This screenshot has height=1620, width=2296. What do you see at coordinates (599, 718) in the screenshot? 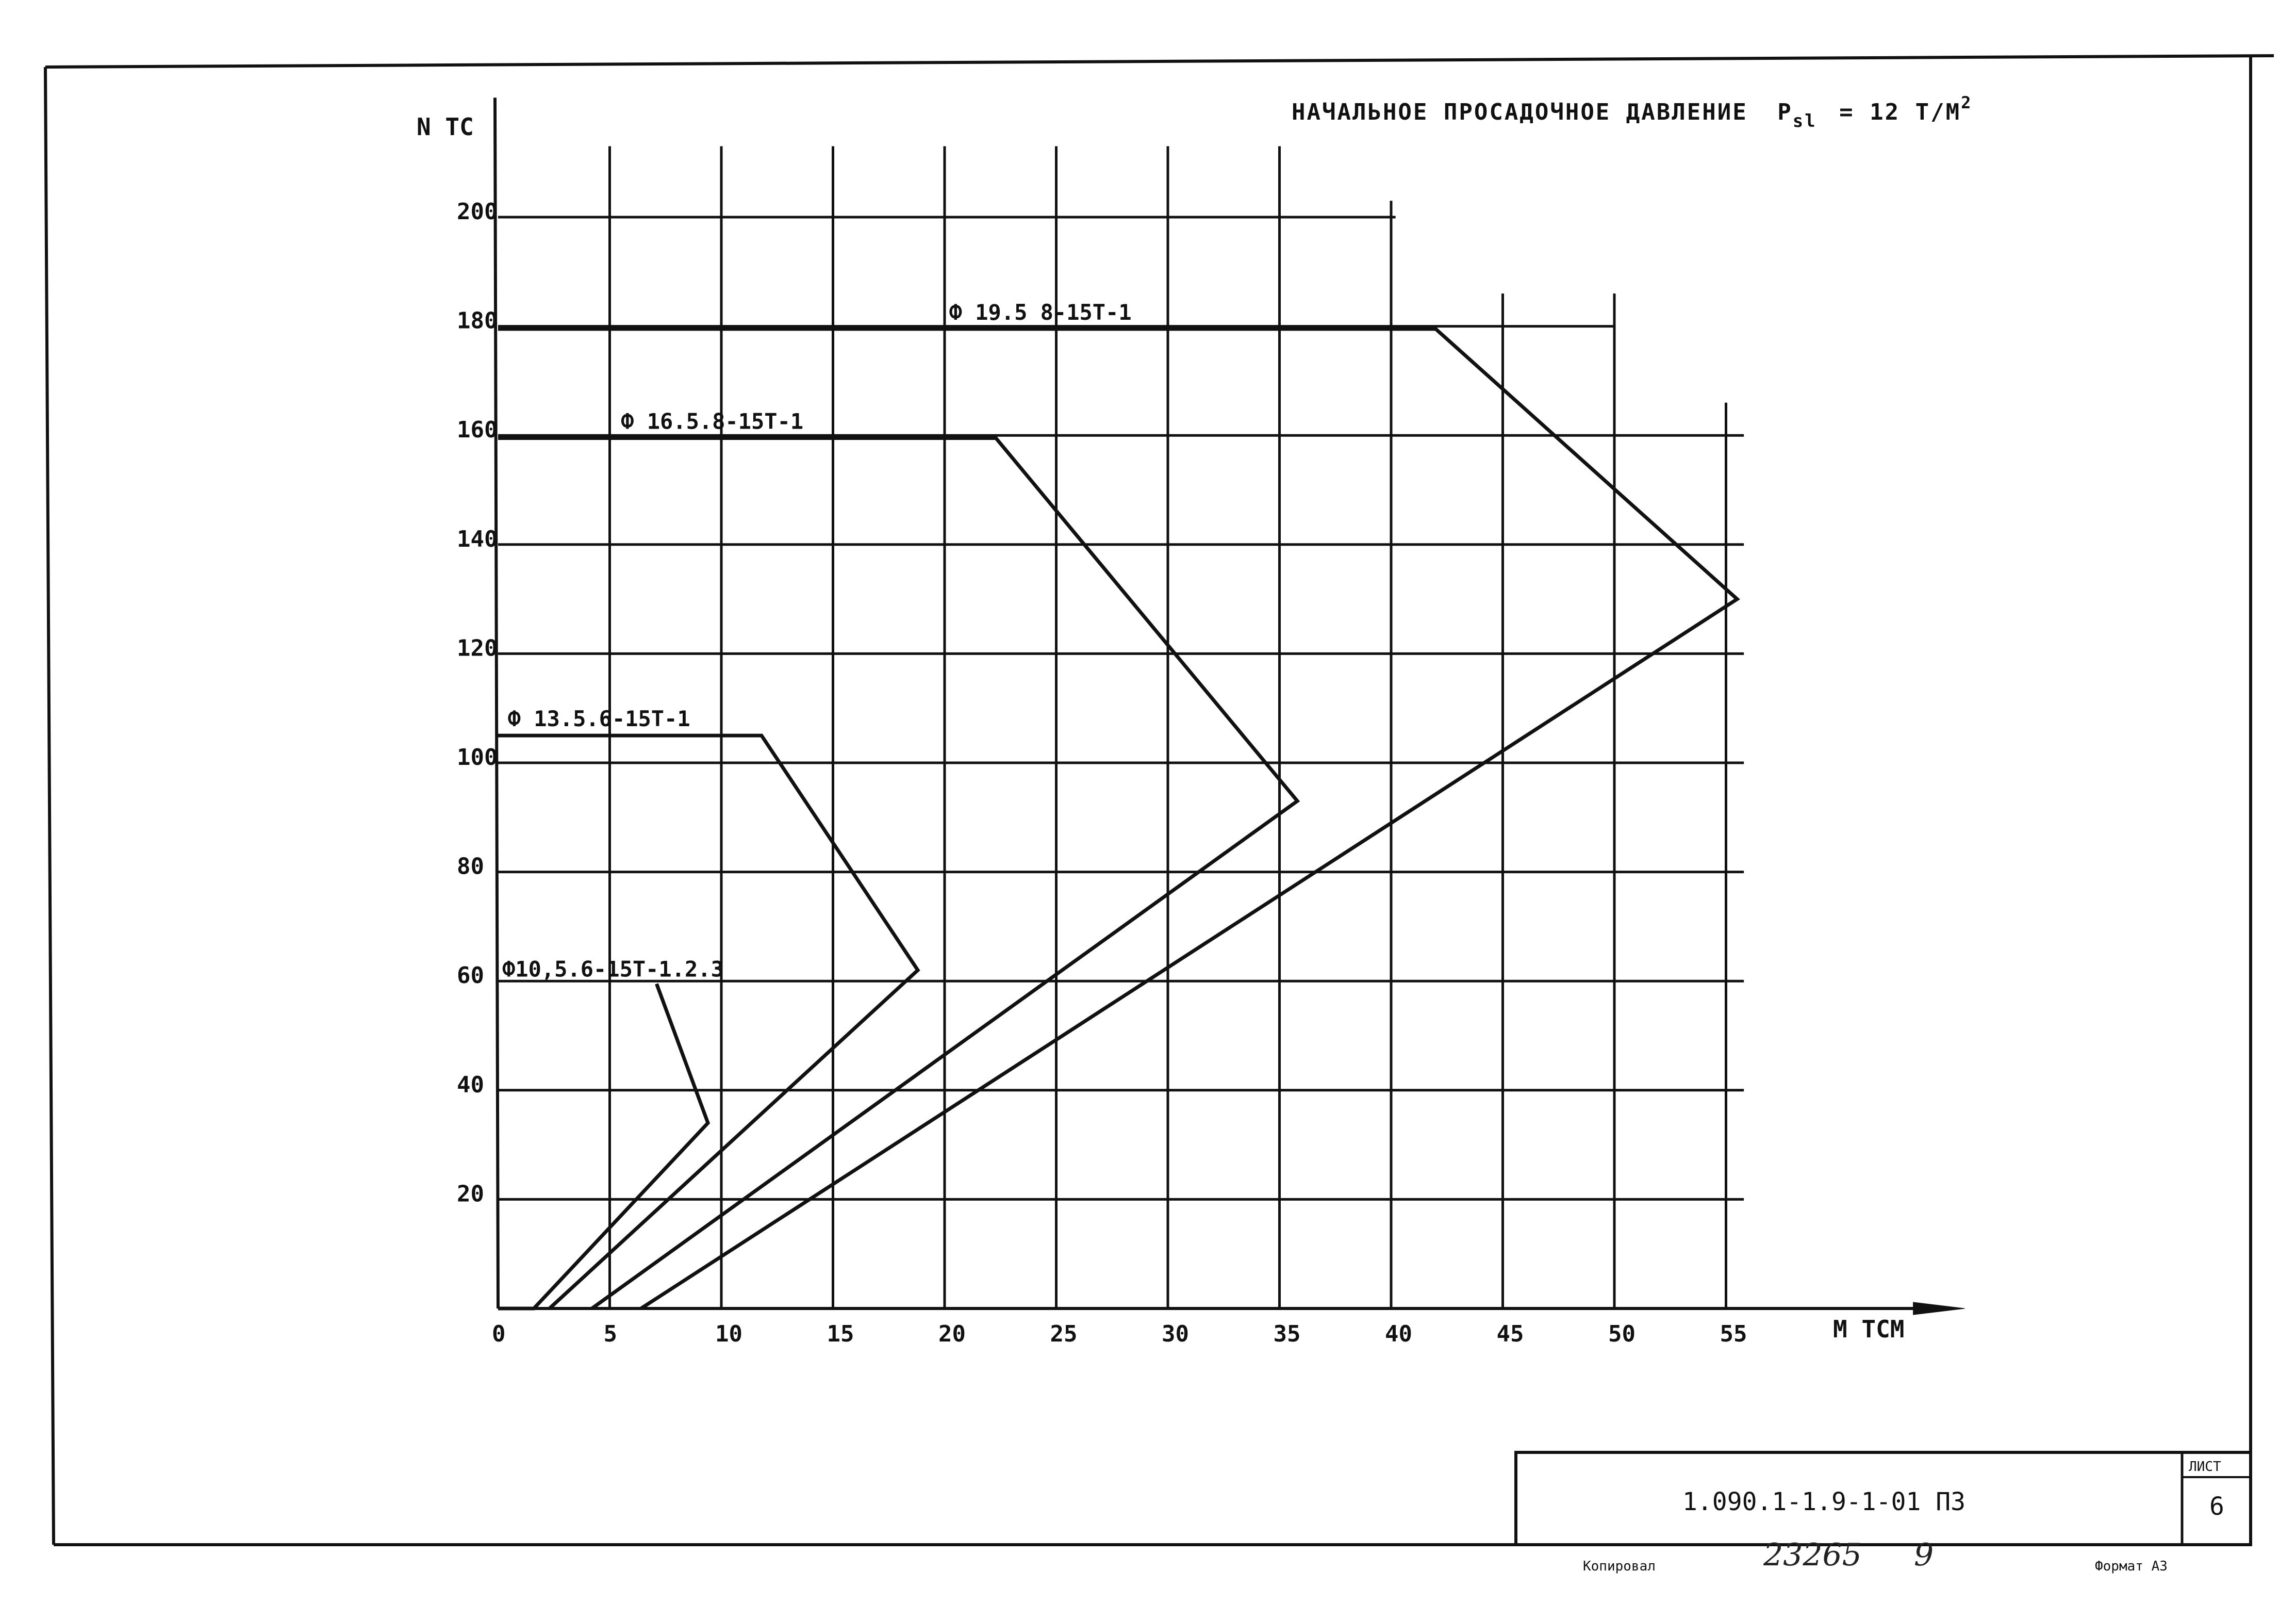
I see `series-label-2: Ф 13.5.6-15Т-1` at bounding box center [599, 718].